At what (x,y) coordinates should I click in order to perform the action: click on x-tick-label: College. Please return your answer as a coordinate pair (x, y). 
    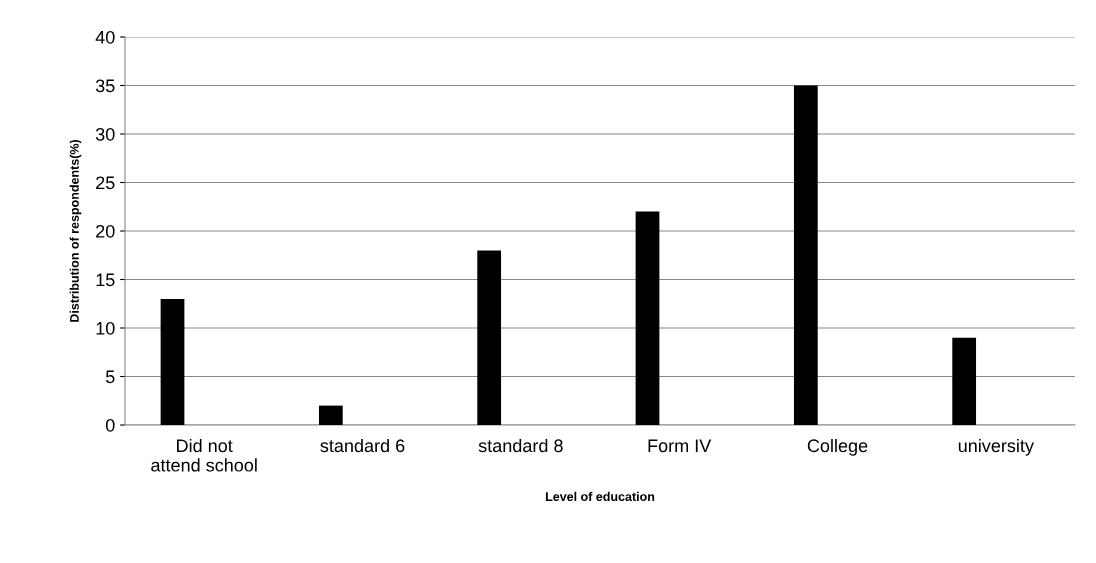
    Looking at the image, I should click on (837, 447).